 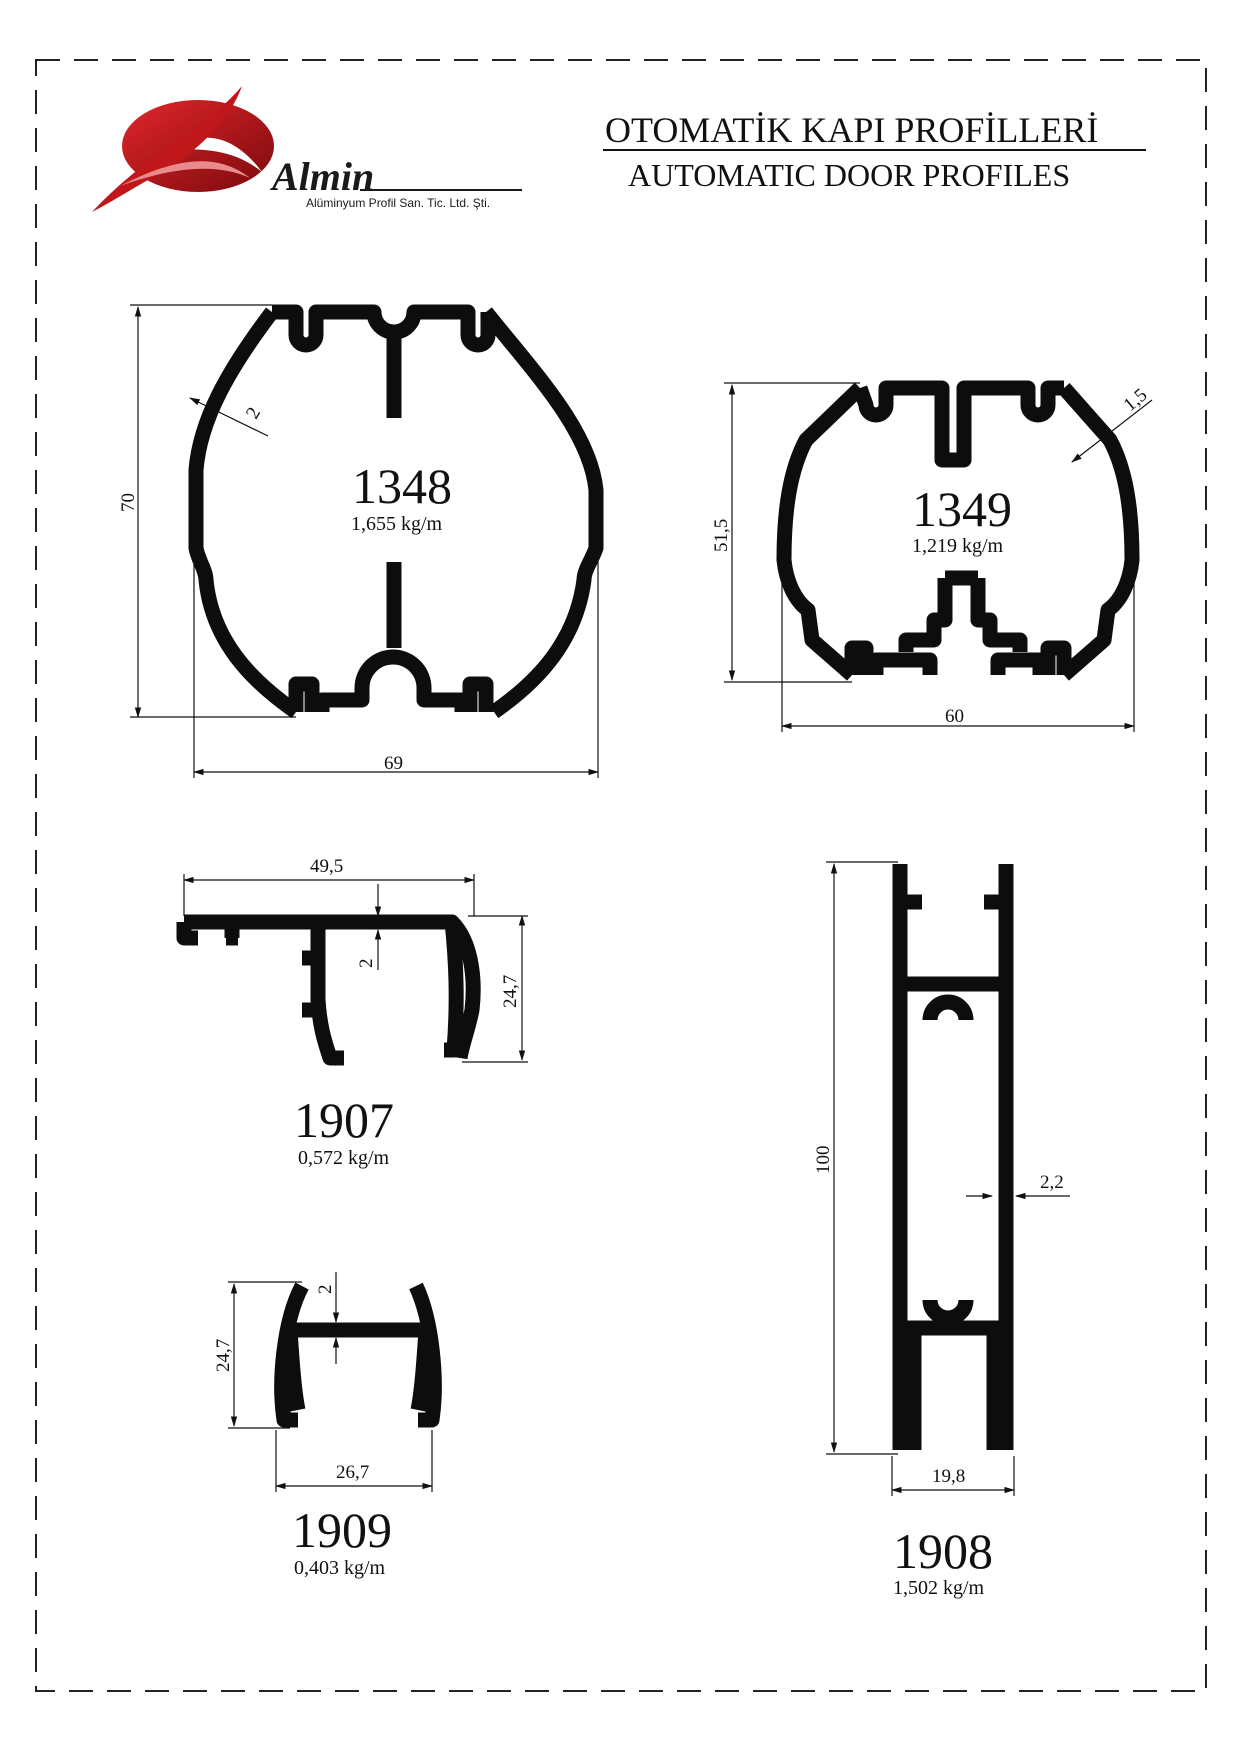 I want to click on profile-1349-outline, so click(x=958, y=530).